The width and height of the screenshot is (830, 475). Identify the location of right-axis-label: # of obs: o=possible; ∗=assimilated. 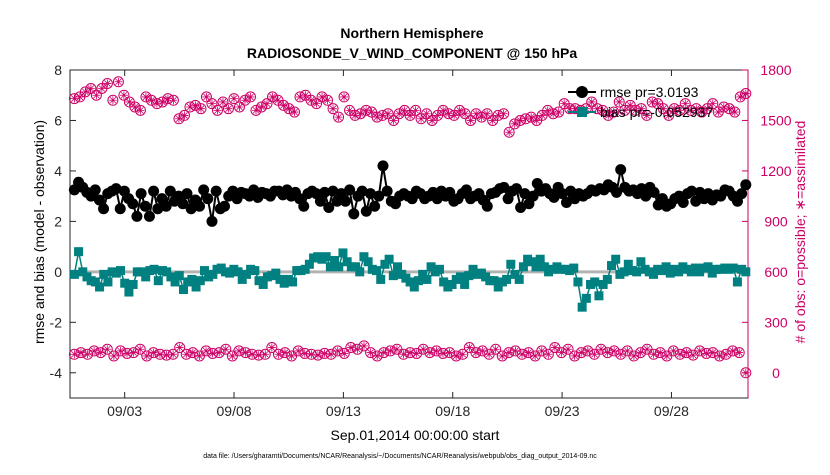
(800, 232).